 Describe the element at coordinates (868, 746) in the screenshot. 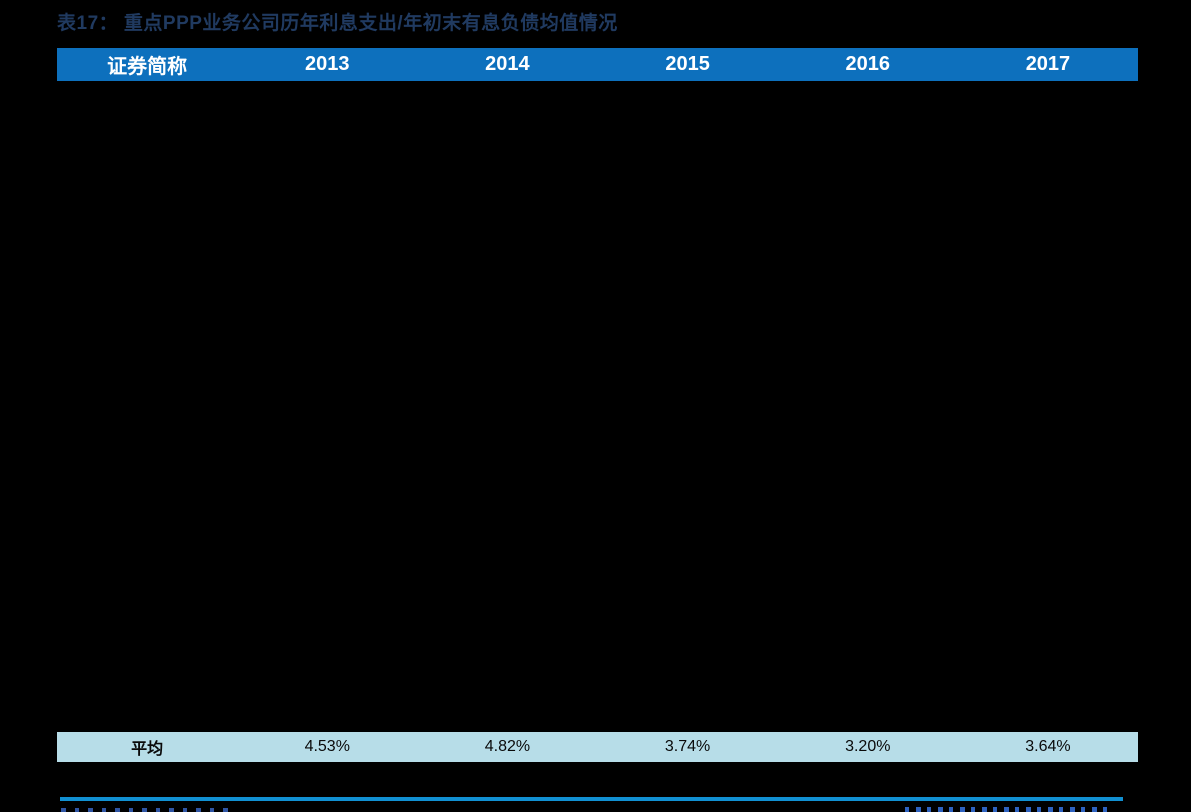

I see `average-value-2016: 3.20%` at that location.